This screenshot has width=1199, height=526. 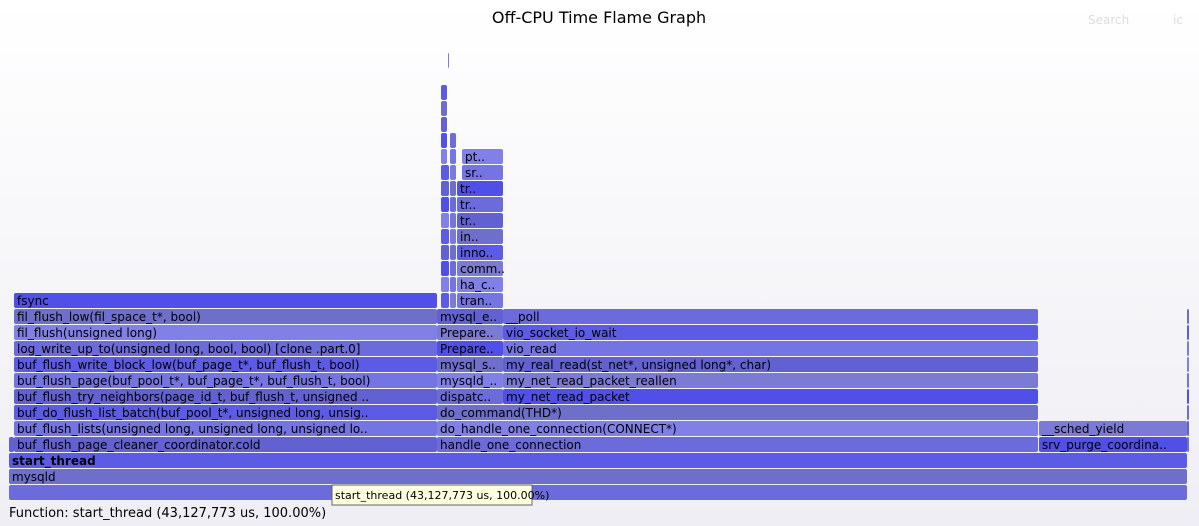 What do you see at coordinates (591, 381) in the screenshot?
I see `frame-label: my_net_read_packet_reallen` at bounding box center [591, 381].